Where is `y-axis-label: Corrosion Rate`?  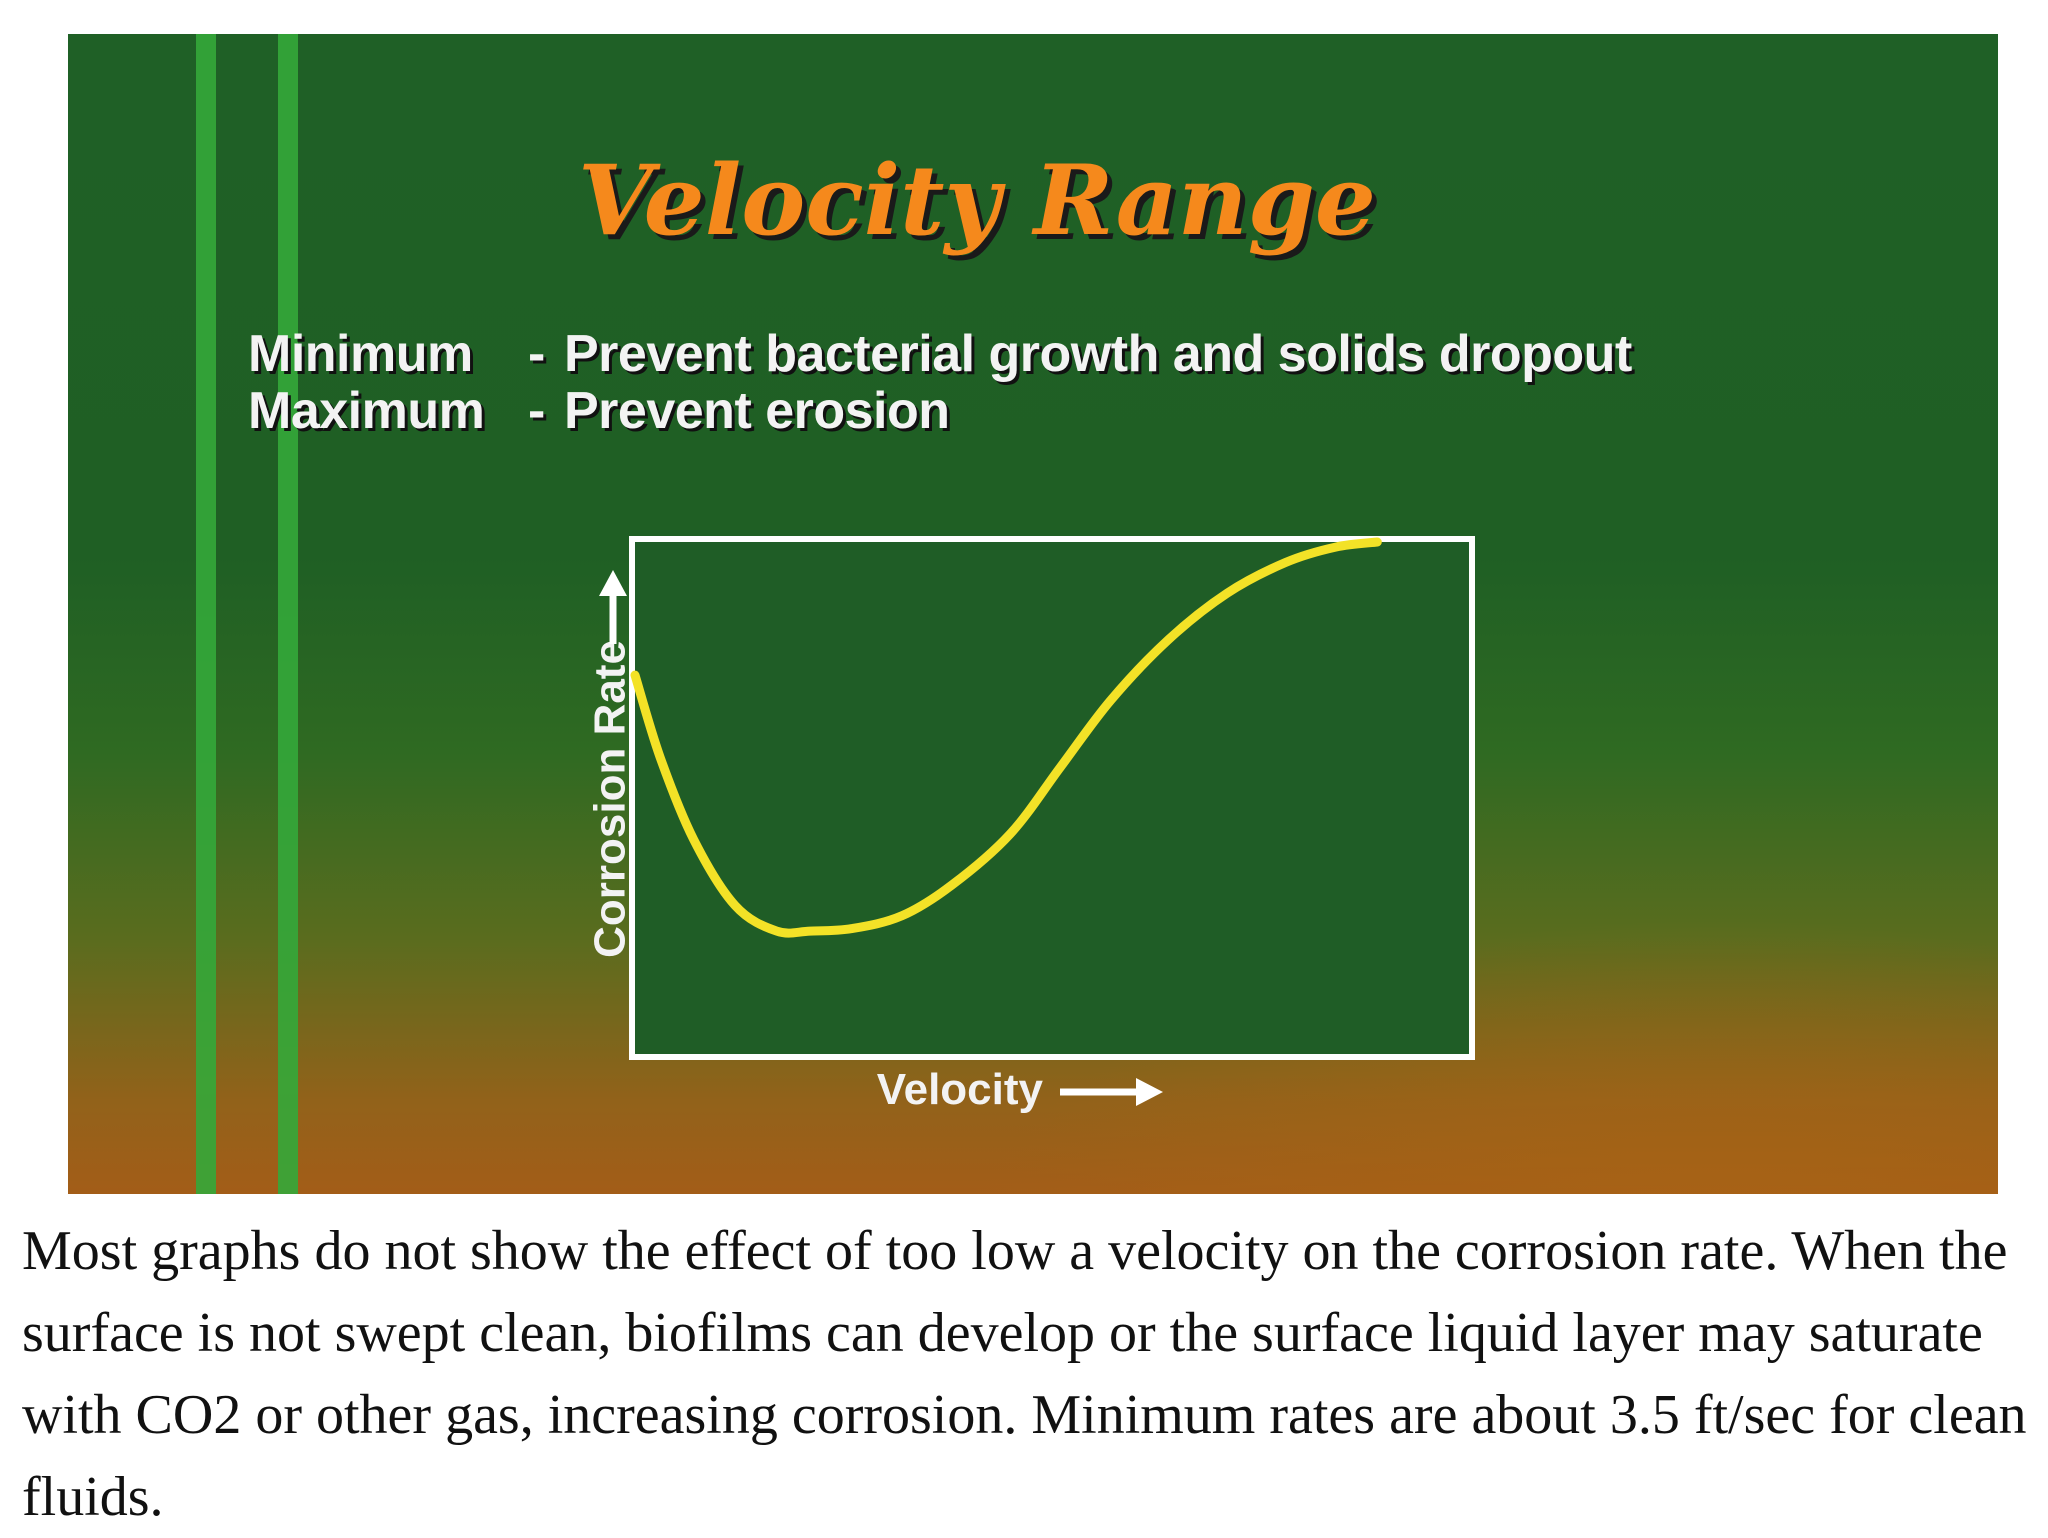 y-axis-label: Corrosion Rate is located at coordinates (610, 799).